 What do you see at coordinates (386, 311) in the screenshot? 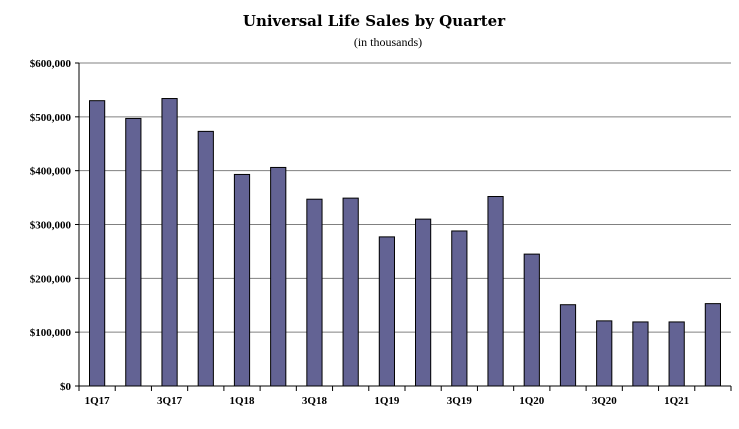
I see `bar-1q19` at bounding box center [386, 311].